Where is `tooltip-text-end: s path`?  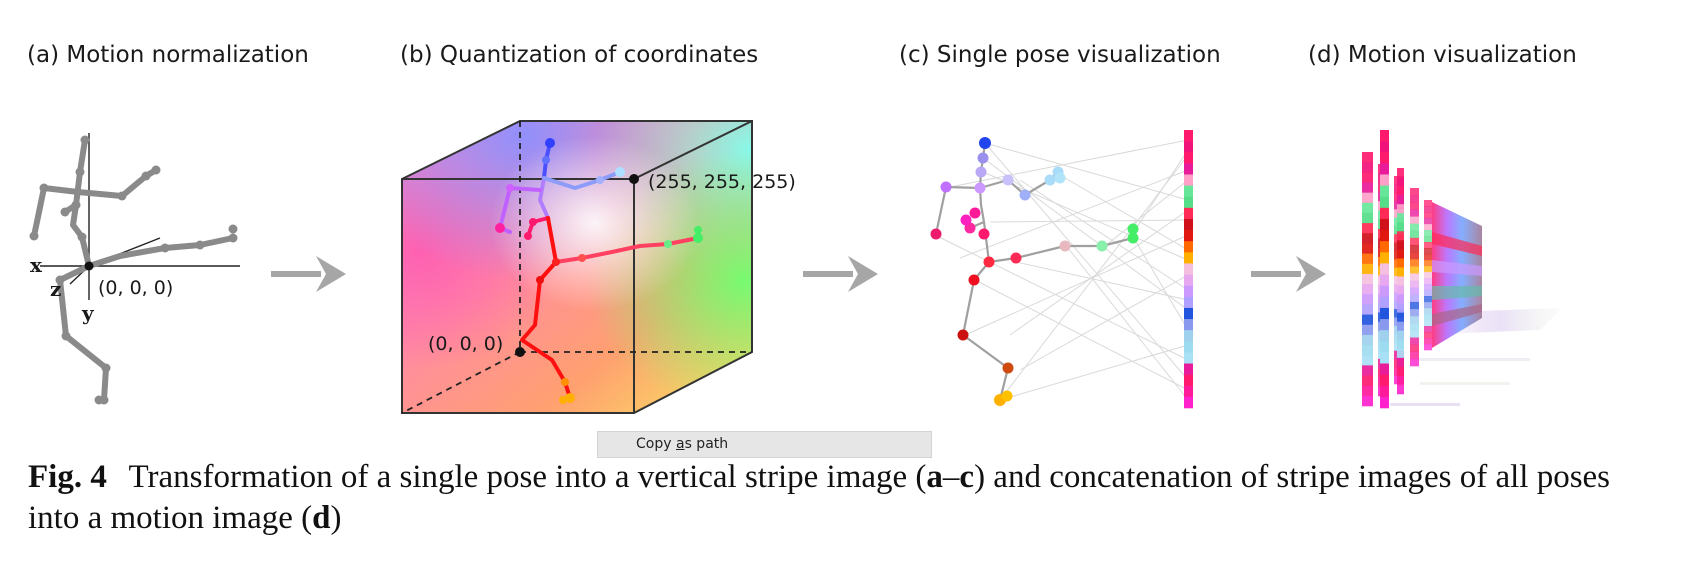 tooltip-text-end: s path is located at coordinates (706, 444).